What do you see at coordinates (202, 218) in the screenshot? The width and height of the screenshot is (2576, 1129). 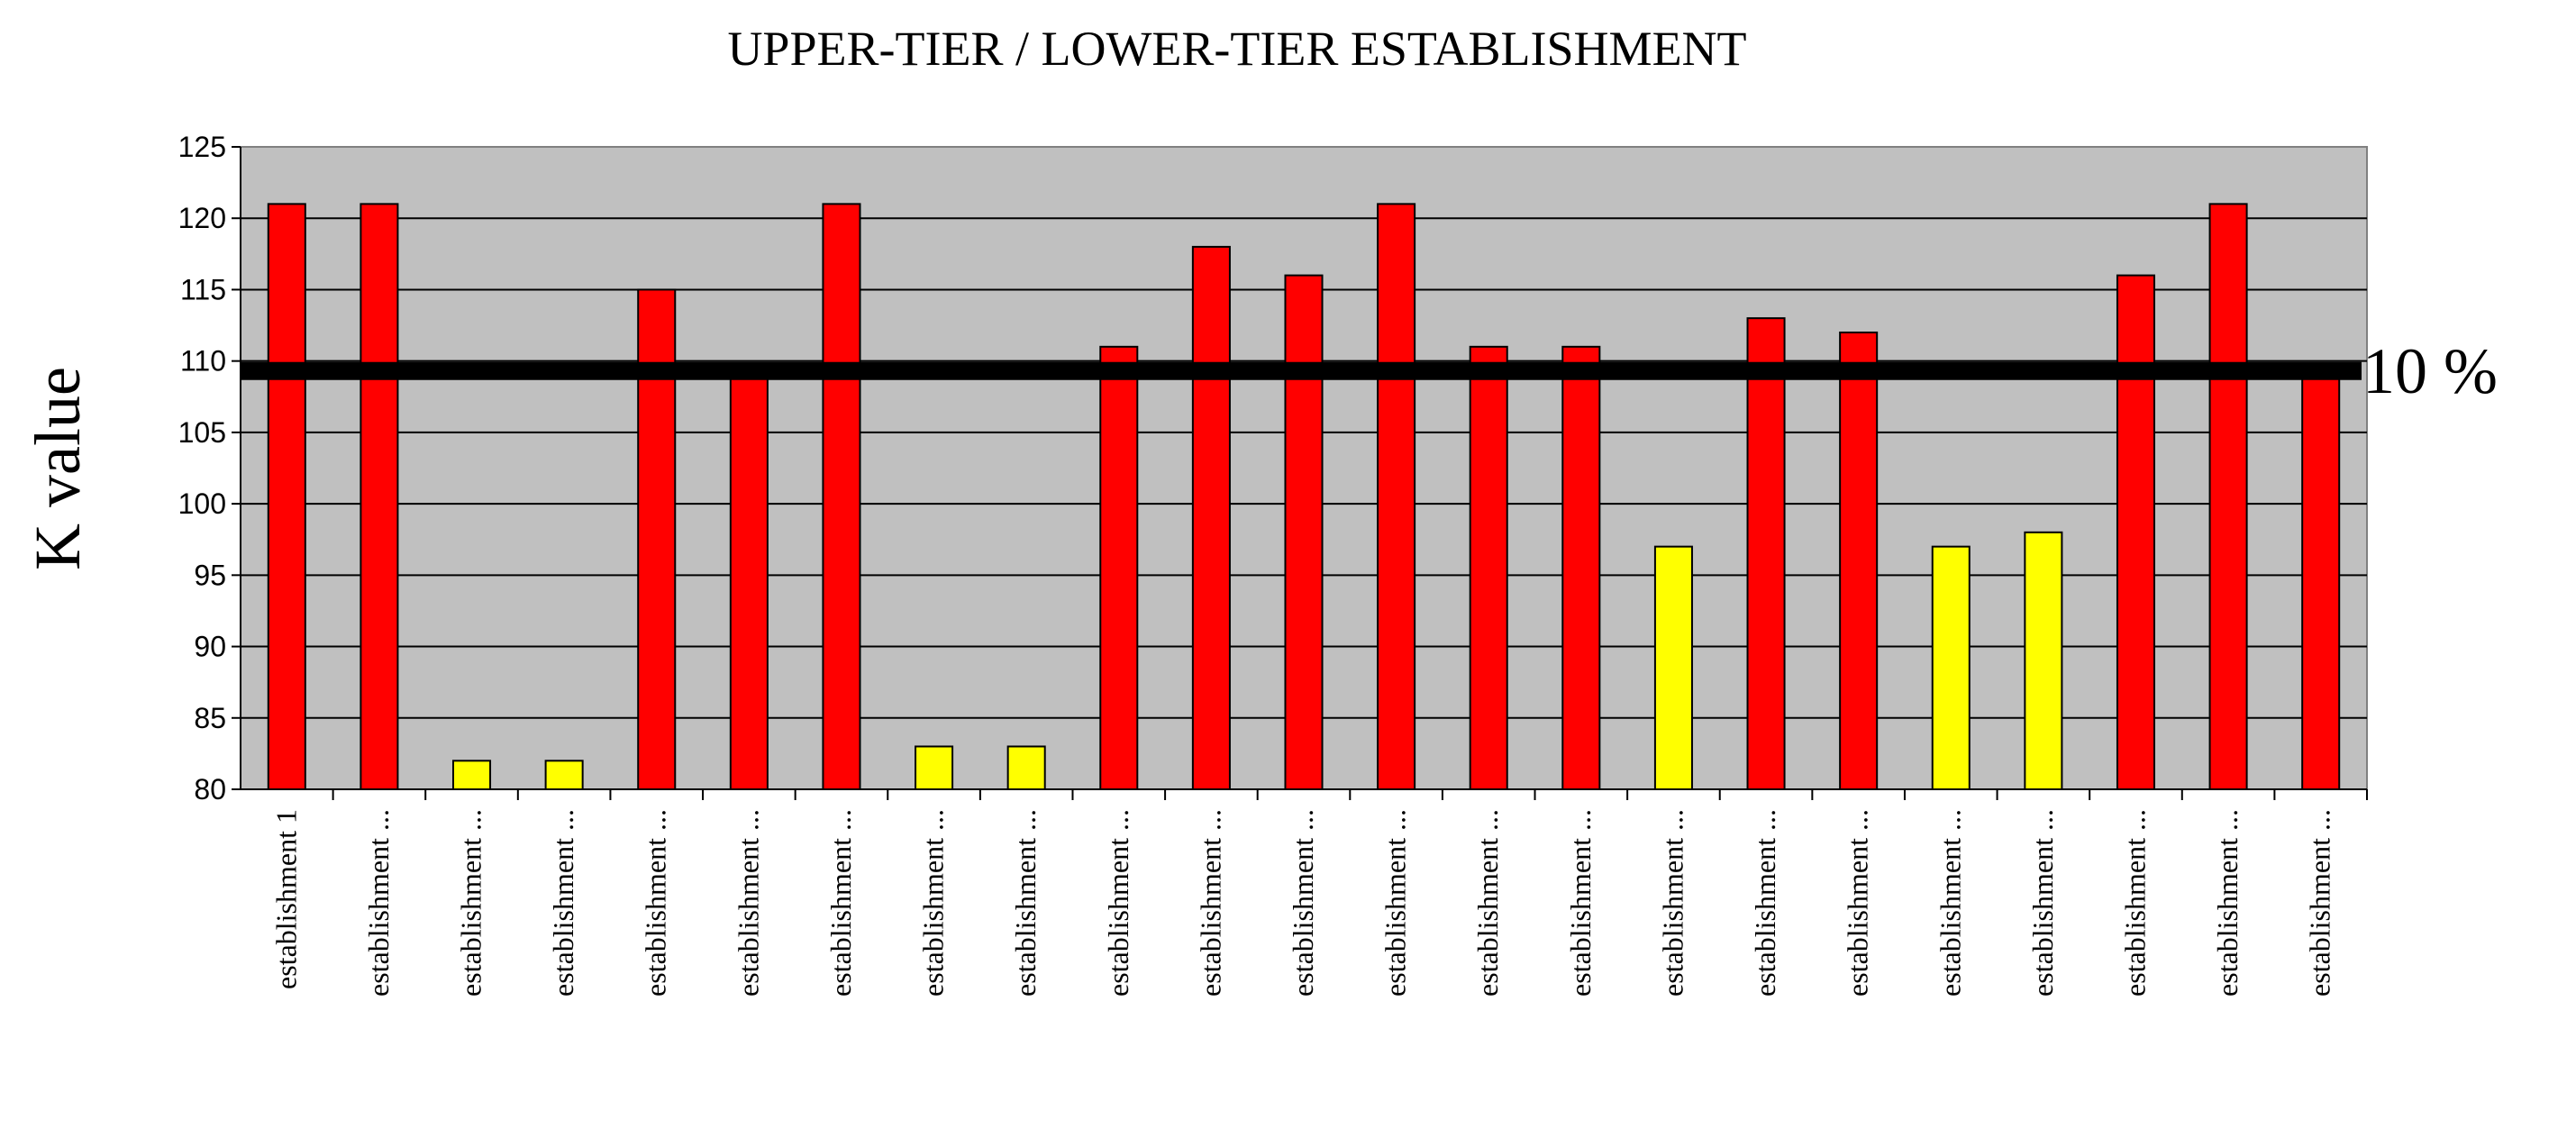 I see `y-tick-label: 120` at bounding box center [202, 218].